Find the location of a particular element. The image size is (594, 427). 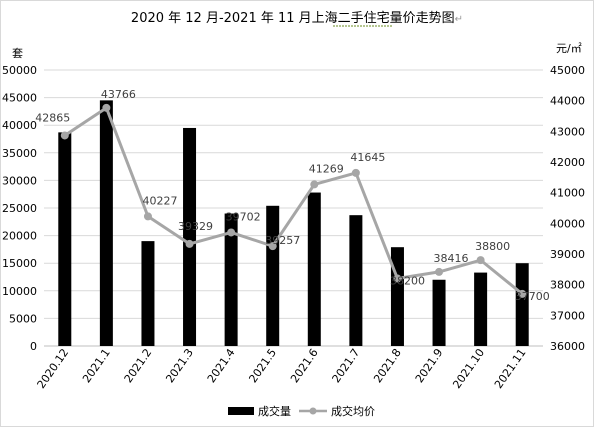

price-data-label: 38416 is located at coordinates (451, 258).